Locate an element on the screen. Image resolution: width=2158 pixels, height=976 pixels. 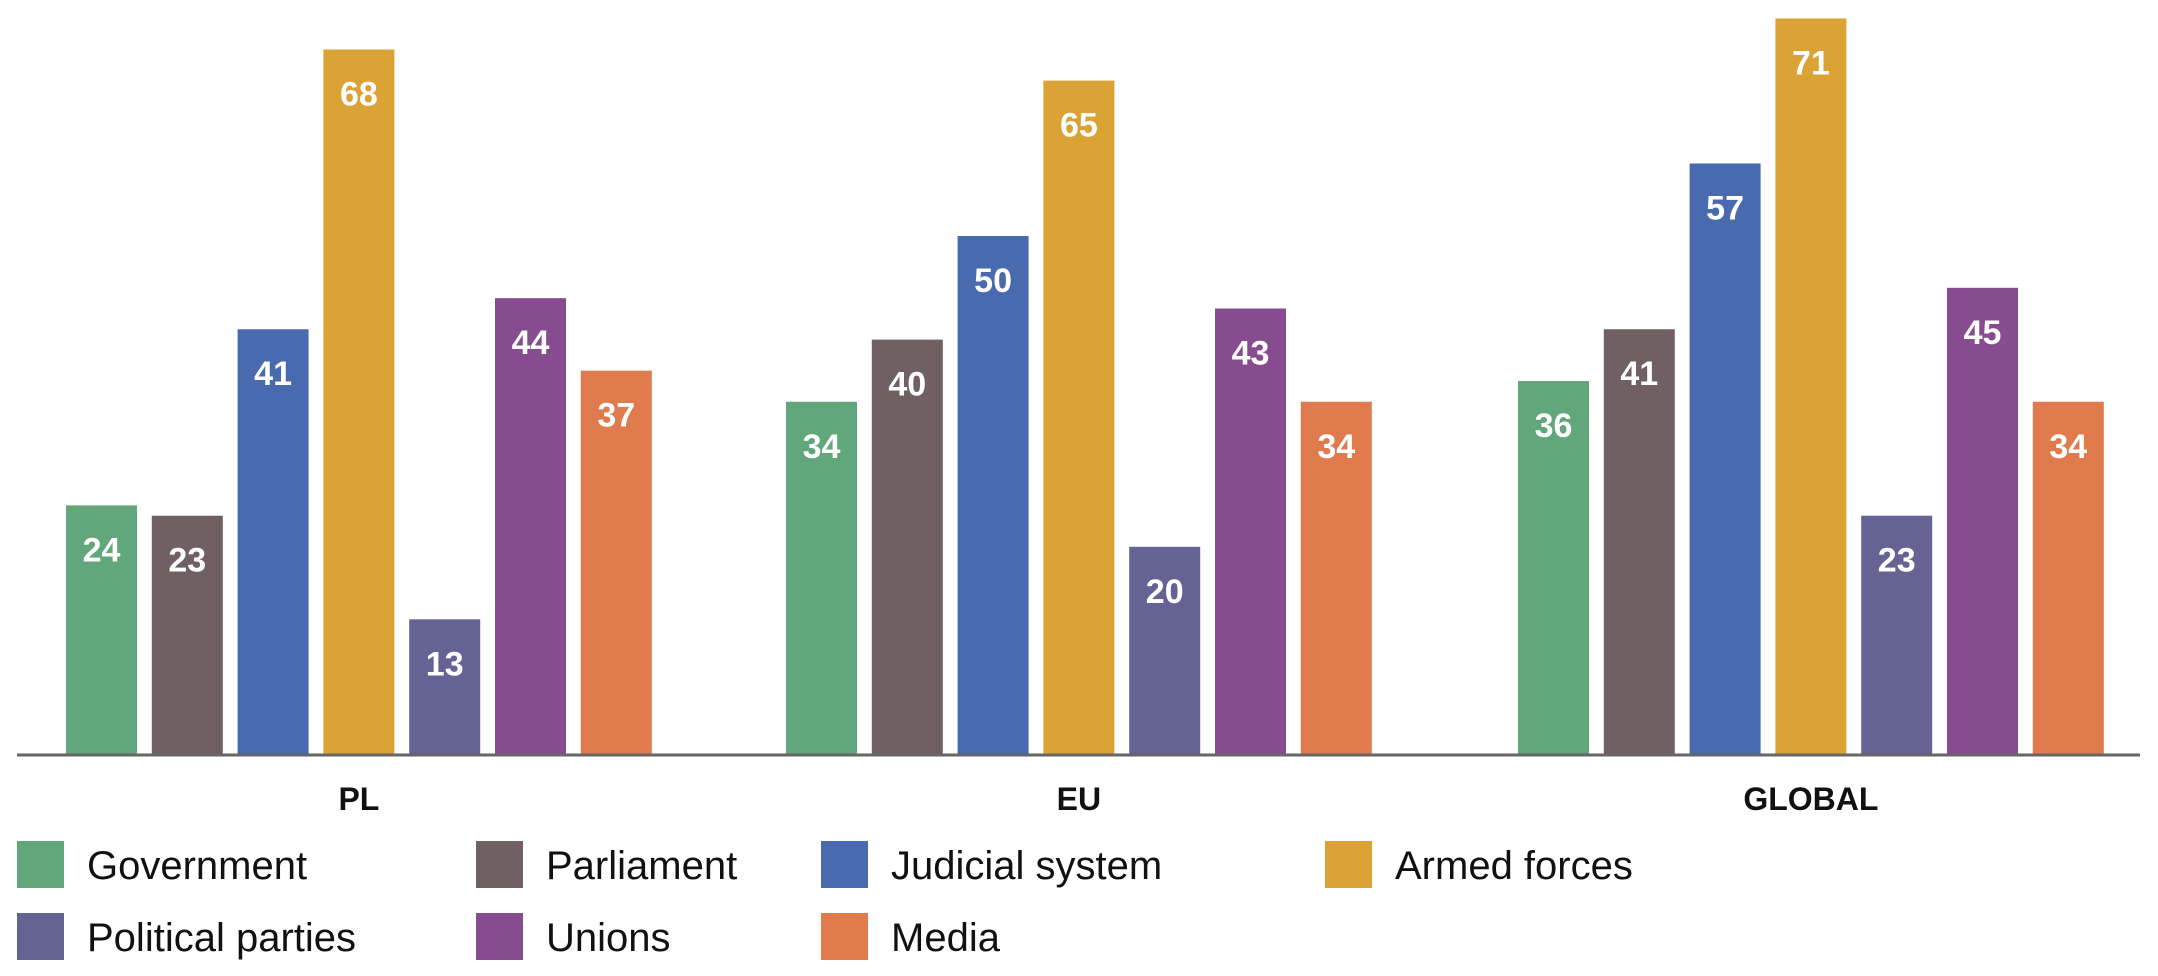
bar-global-judicial-system is located at coordinates (1725, 459).